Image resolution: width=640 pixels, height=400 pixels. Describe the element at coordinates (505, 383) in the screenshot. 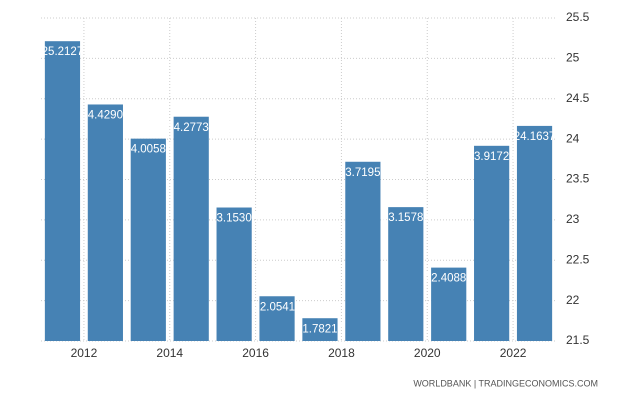

I see `source: WORLDBANK | TRADINGECONOMICS.COM` at that location.